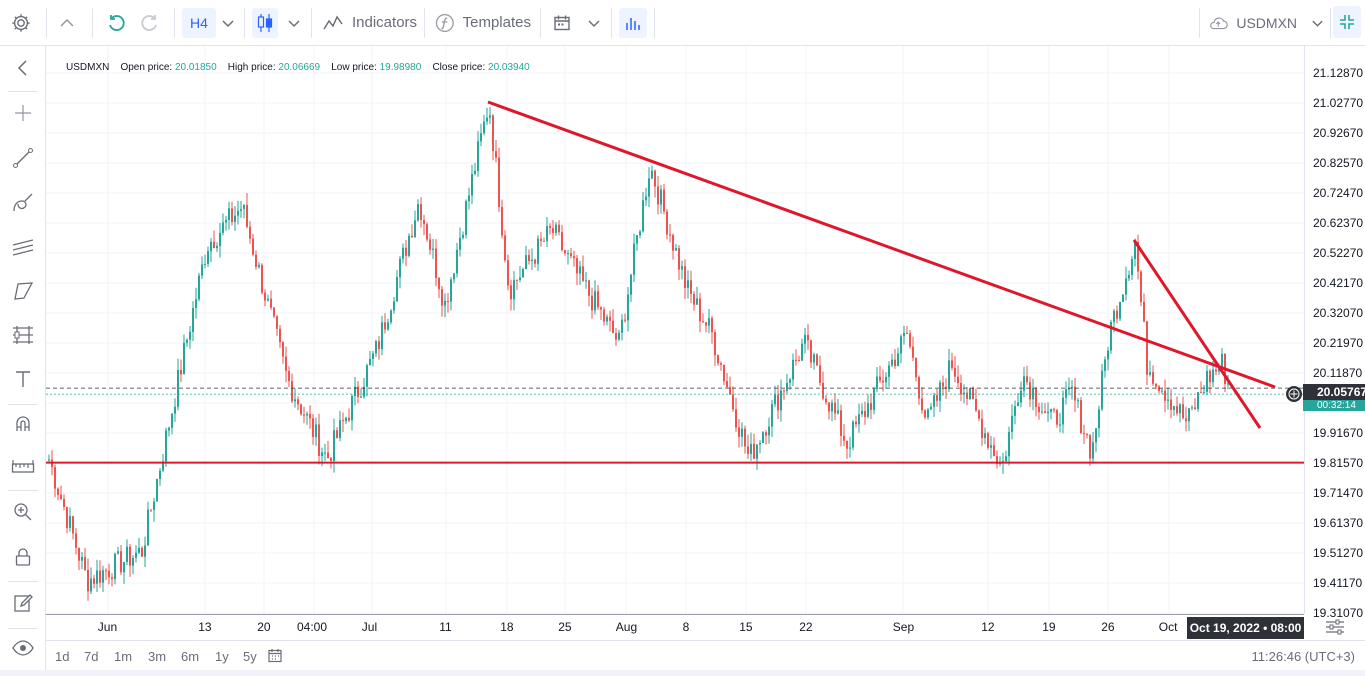 This screenshot has height=676, width=1365. I want to click on collapse-toolbar-button, so click(68, 22).